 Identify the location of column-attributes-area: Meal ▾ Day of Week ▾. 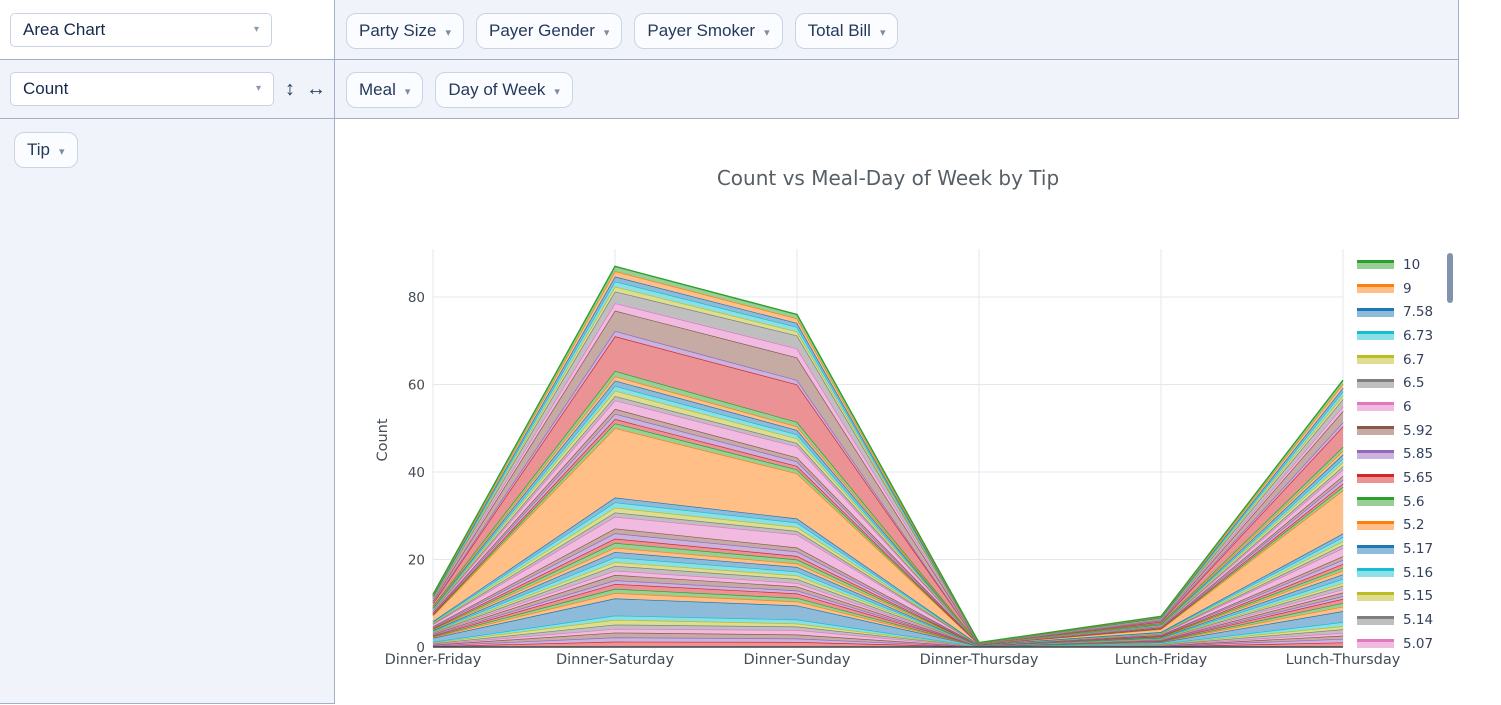
(897, 89).